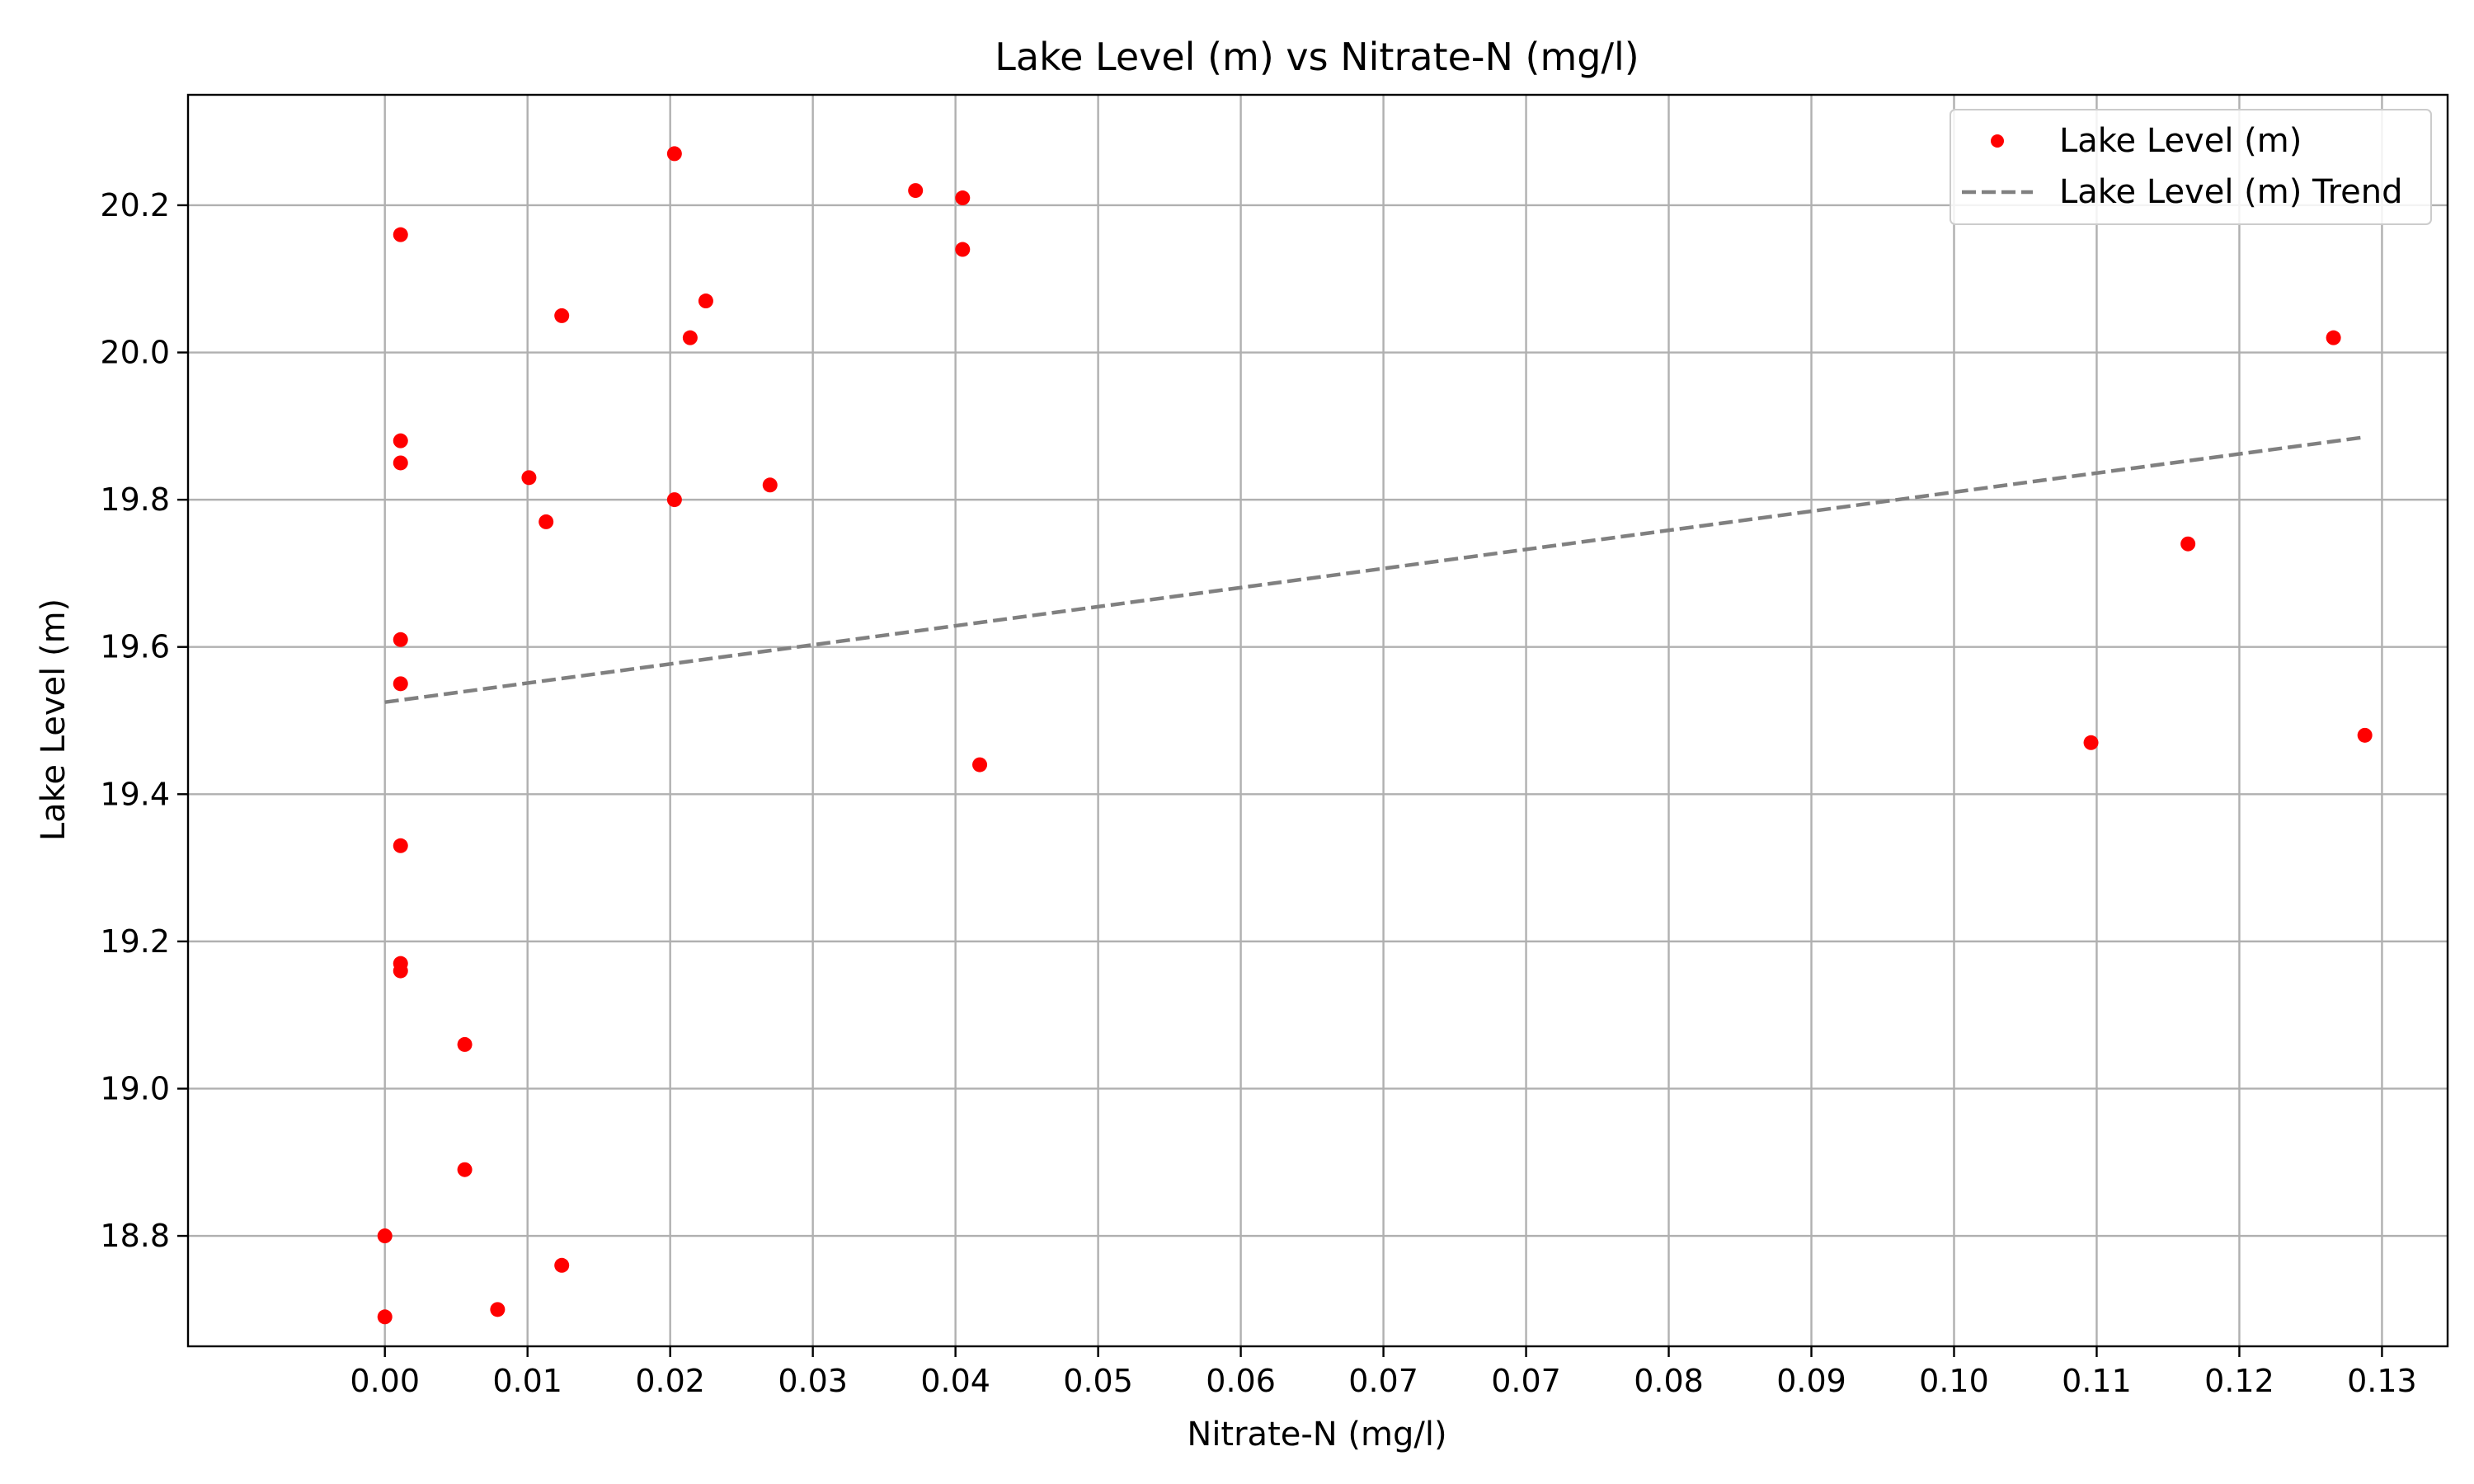 This screenshot has width=2474, height=1484. What do you see at coordinates (2097, 1381) in the screenshot?
I see `x-tick-label: 0.11` at bounding box center [2097, 1381].